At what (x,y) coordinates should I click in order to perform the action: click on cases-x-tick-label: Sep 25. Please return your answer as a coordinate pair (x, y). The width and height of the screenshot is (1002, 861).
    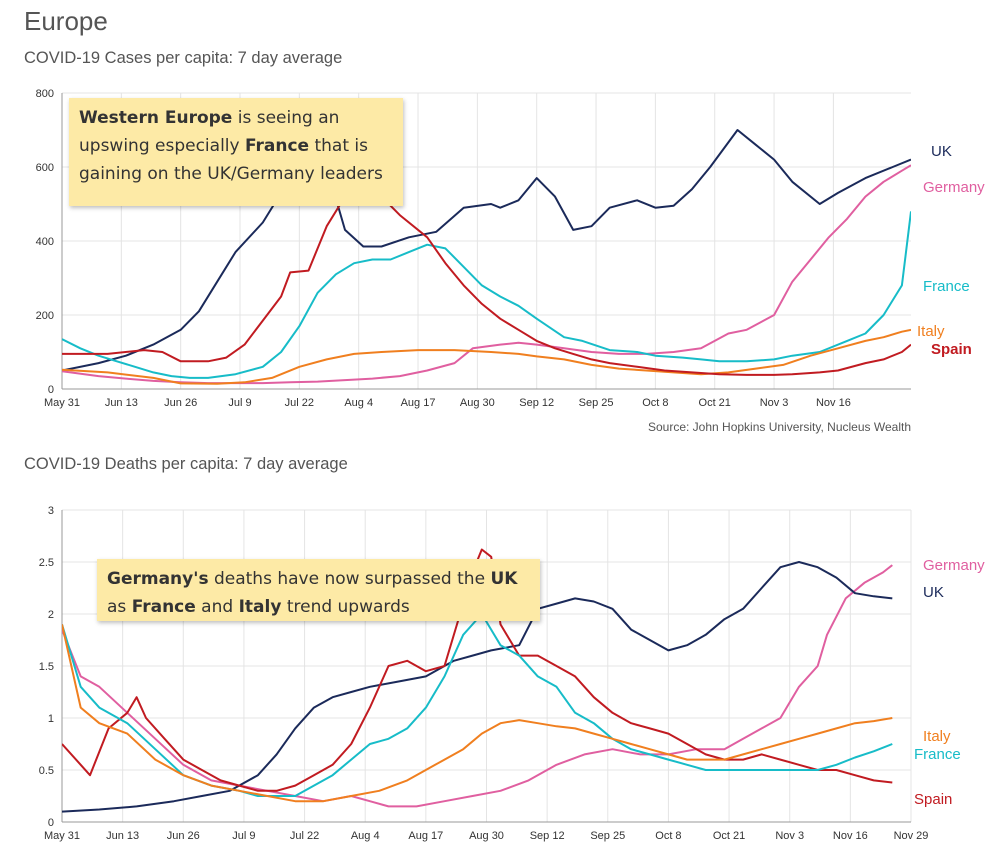
    Looking at the image, I should click on (596, 403).